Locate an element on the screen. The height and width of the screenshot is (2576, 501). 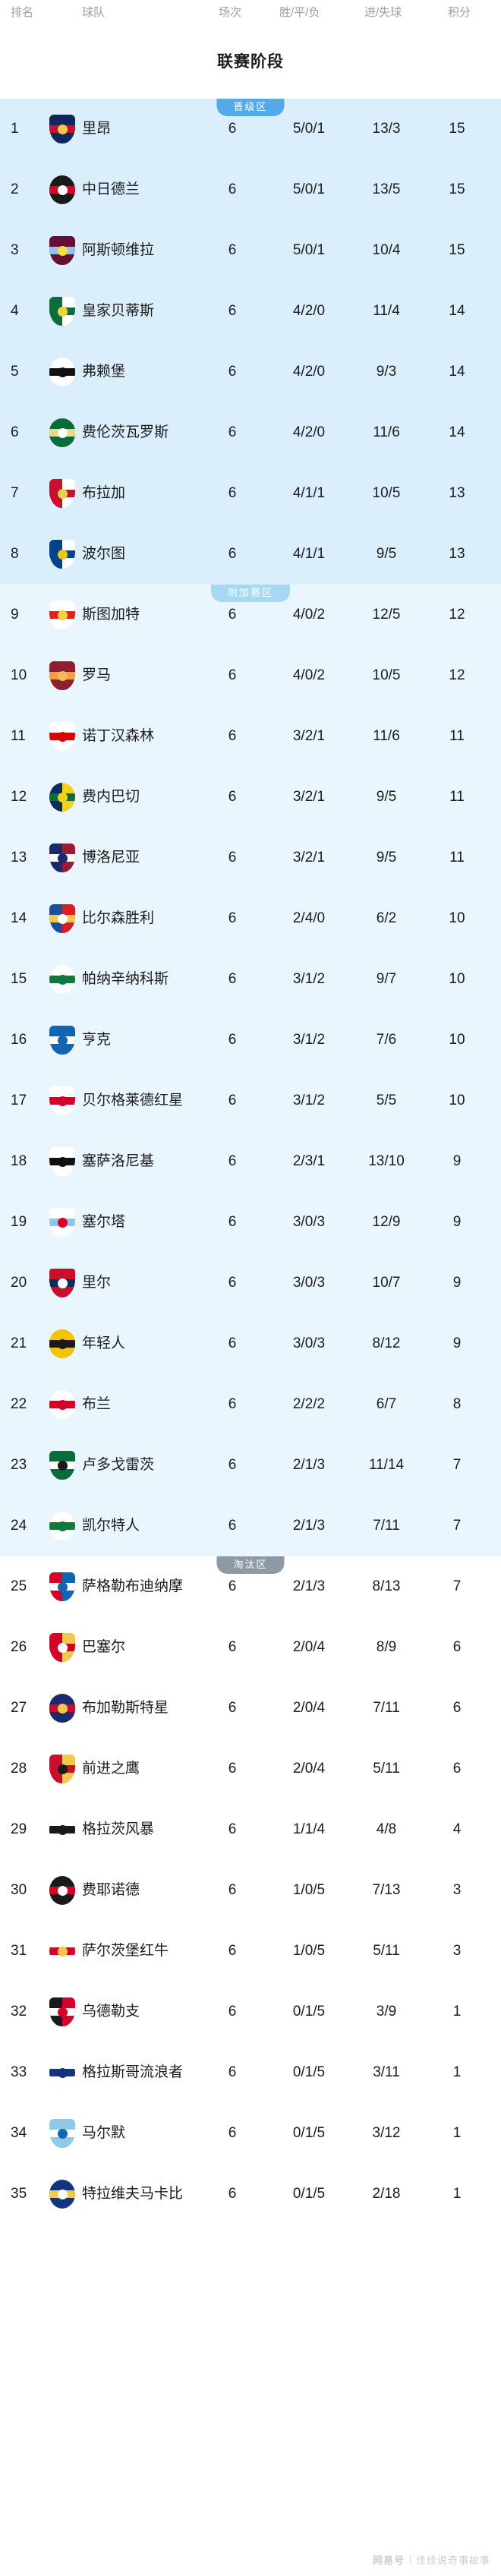
cell-goals: 11/4 is located at coordinates (386, 311).